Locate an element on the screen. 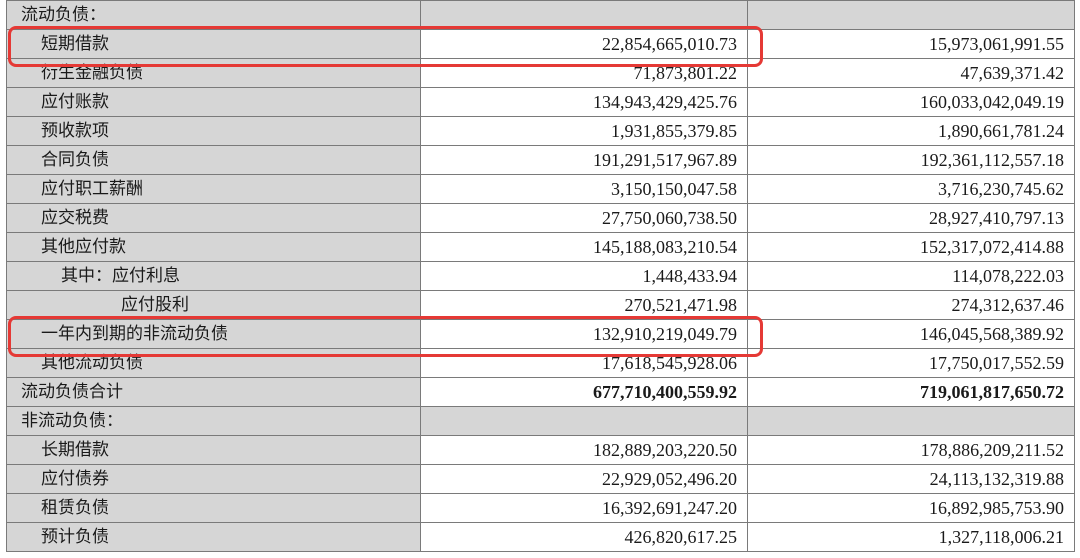 The height and width of the screenshot is (558, 1080). row-label: 应付账款 is located at coordinates (213, 102).